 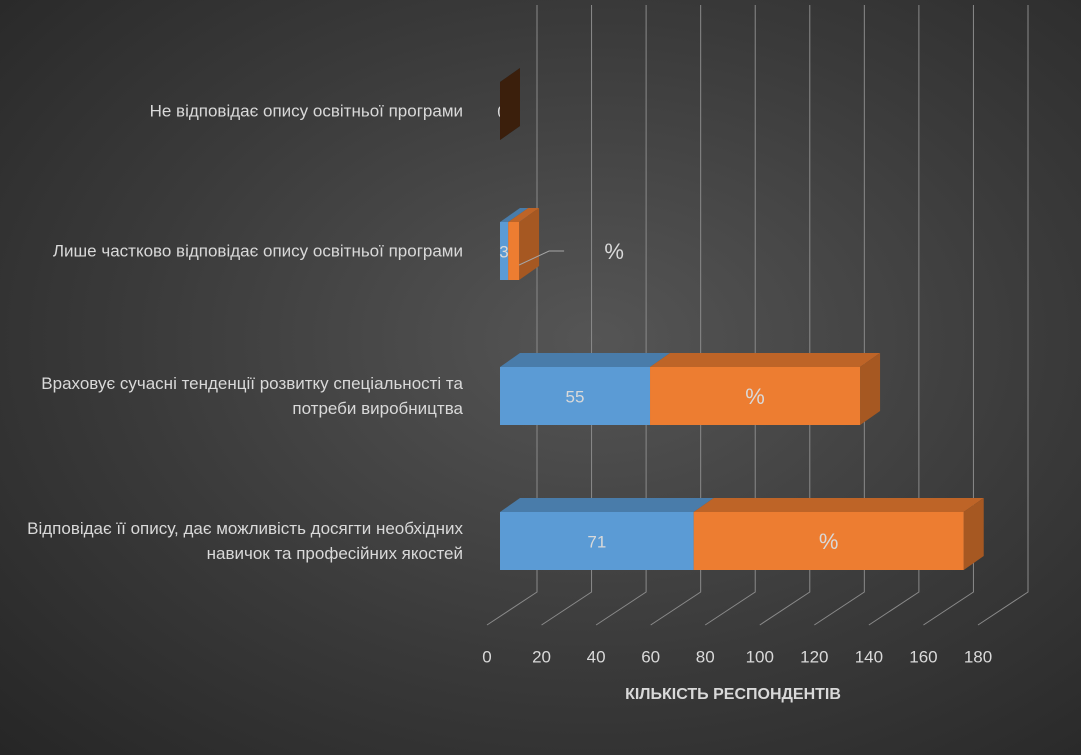 I want to click on x-tick-label: 100, so click(x=760, y=656).